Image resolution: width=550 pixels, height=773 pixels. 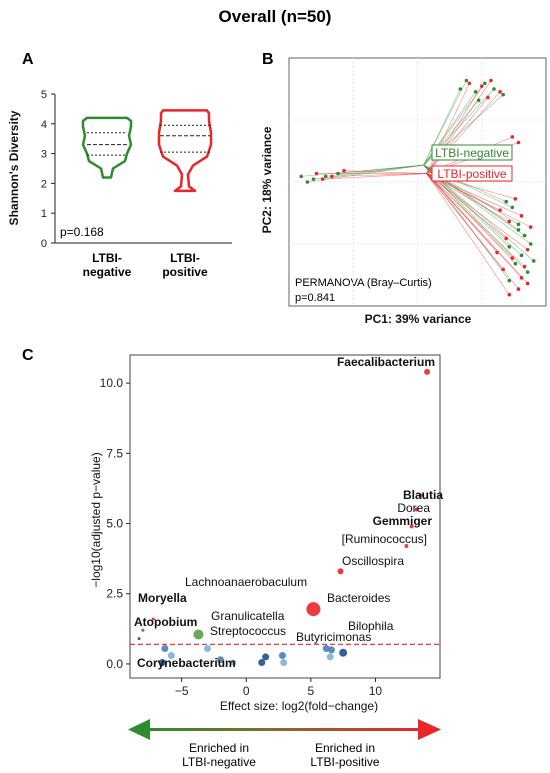 I want to click on panel-b-legend-label: LTBI-positive, so click(x=471, y=174).